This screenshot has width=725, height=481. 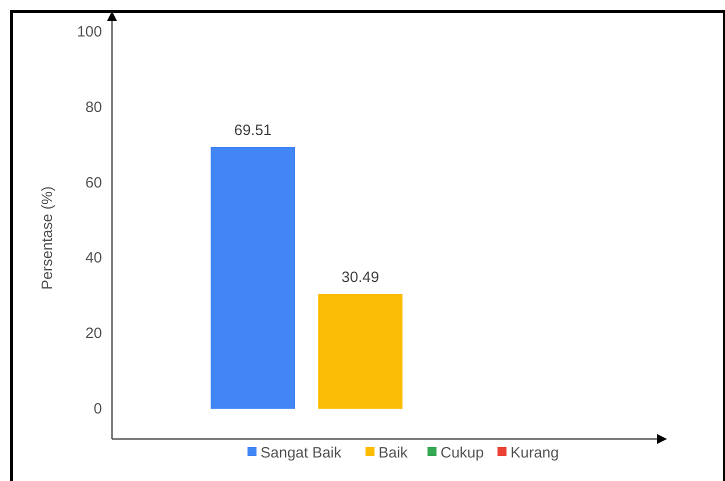 What do you see at coordinates (301, 453) in the screenshot?
I see `legend-label: Sangat Baik` at bounding box center [301, 453].